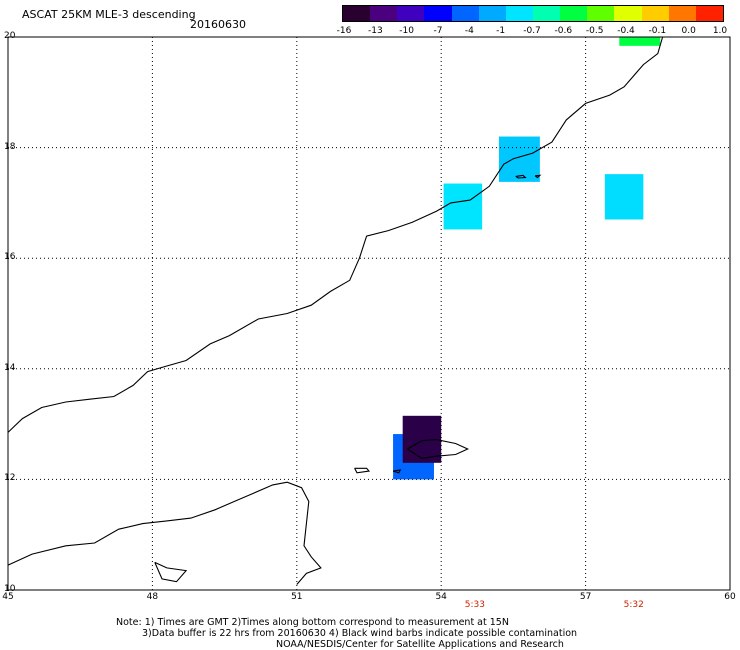  Describe the element at coordinates (297, 597) in the screenshot. I see `lon-tick-label: 51` at that location.